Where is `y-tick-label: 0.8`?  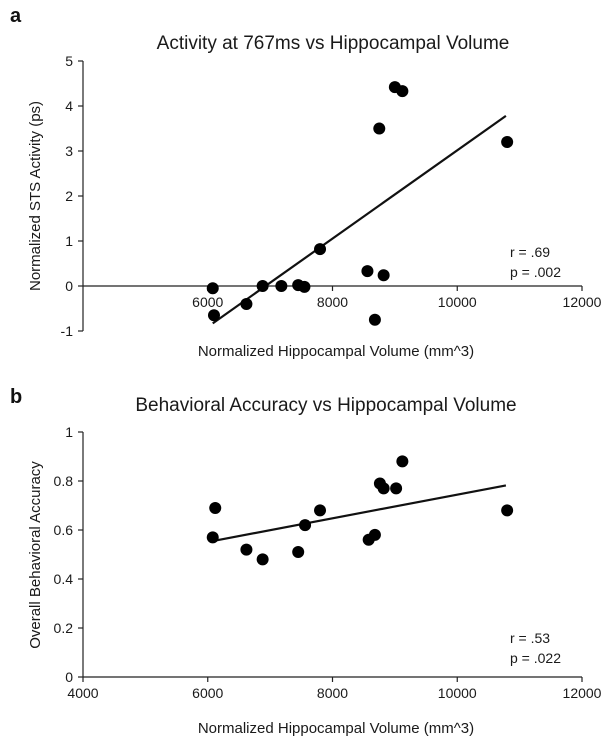
y-tick-label: 0.8 is located at coordinates (64, 481).